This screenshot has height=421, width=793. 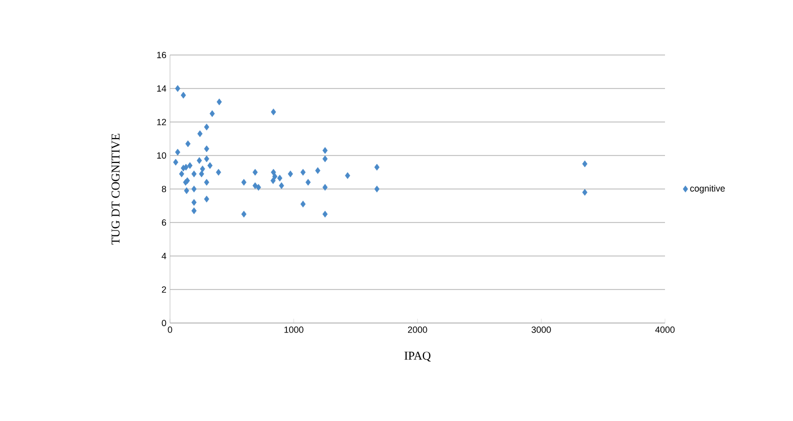 I want to click on y-tick-label: 0, so click(x=164, y=323).